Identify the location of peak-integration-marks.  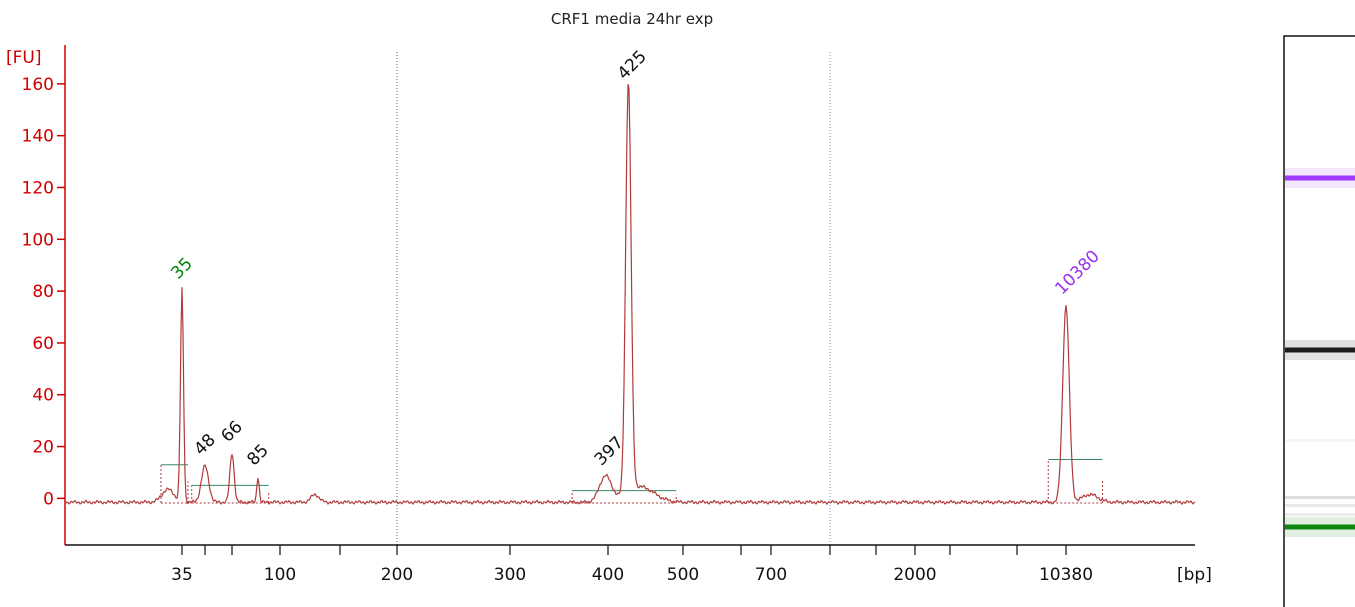
(632, 481).